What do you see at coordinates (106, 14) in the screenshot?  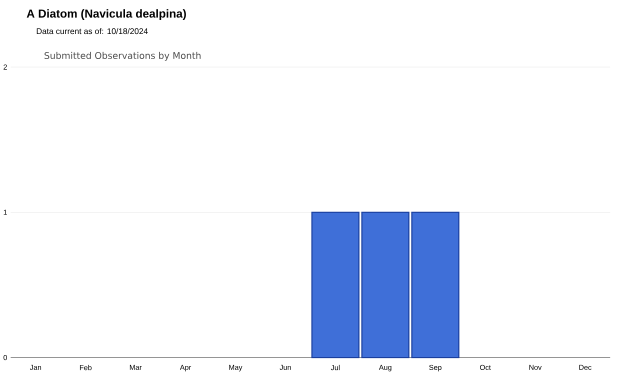 I see `chart-title: A Diatom (Navicula dealpina)` at bounding box center [106, 14].